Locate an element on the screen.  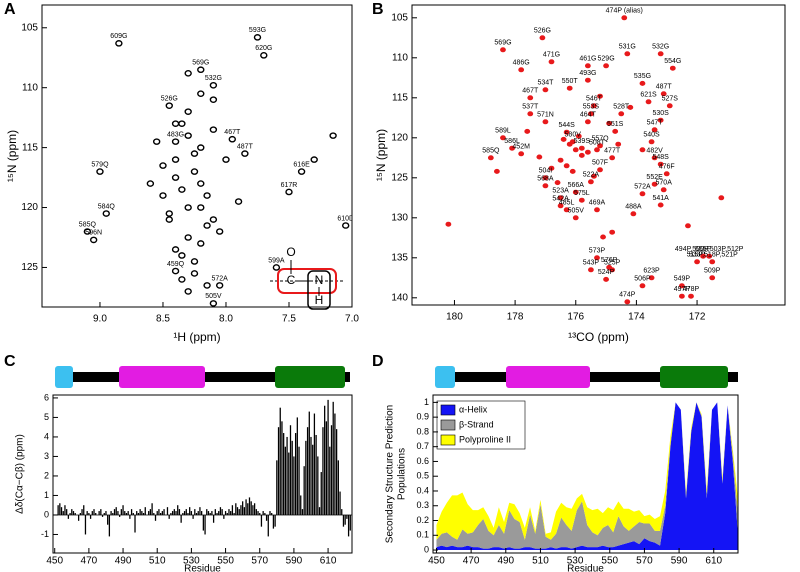
peak-label: 540S is located at coordinates (651, 135).